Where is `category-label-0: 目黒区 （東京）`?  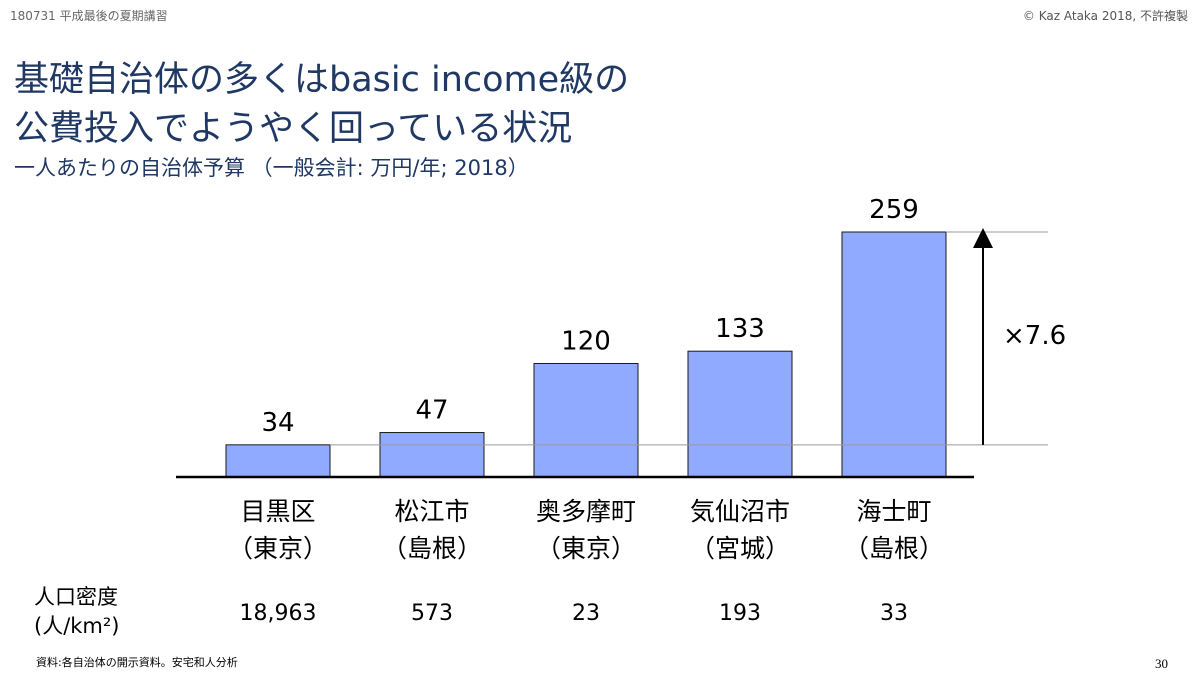 category-label-0: 目黒区 （東京） is located at coordinates (278, 530).